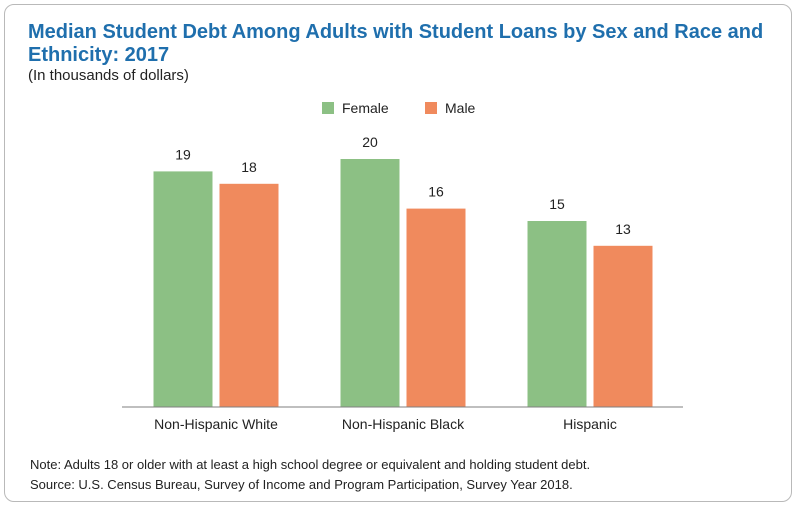 This screenshot has height=510, width=800. I want to click on value-label-hispanic-male: 13, so click(623, 229).